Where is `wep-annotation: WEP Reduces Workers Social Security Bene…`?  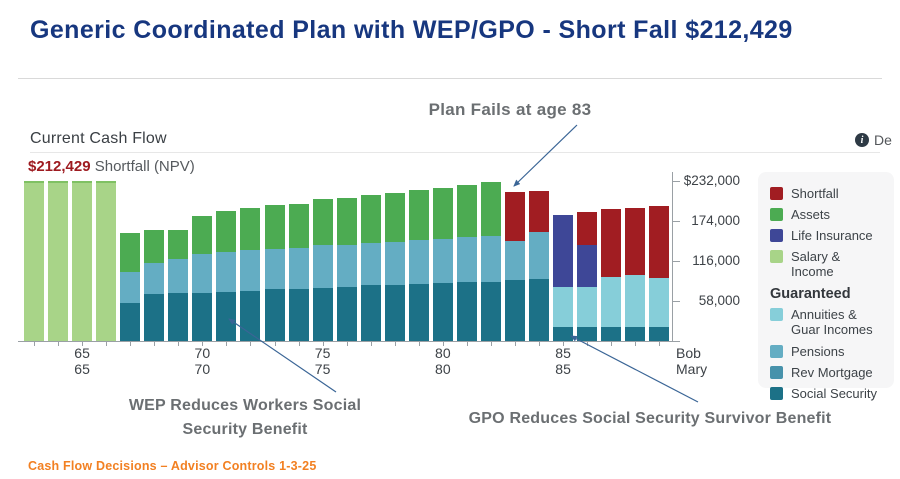 wep-annotation: WEP Reduces Workers Social Security Bene… is located at coordinates (245, 418).